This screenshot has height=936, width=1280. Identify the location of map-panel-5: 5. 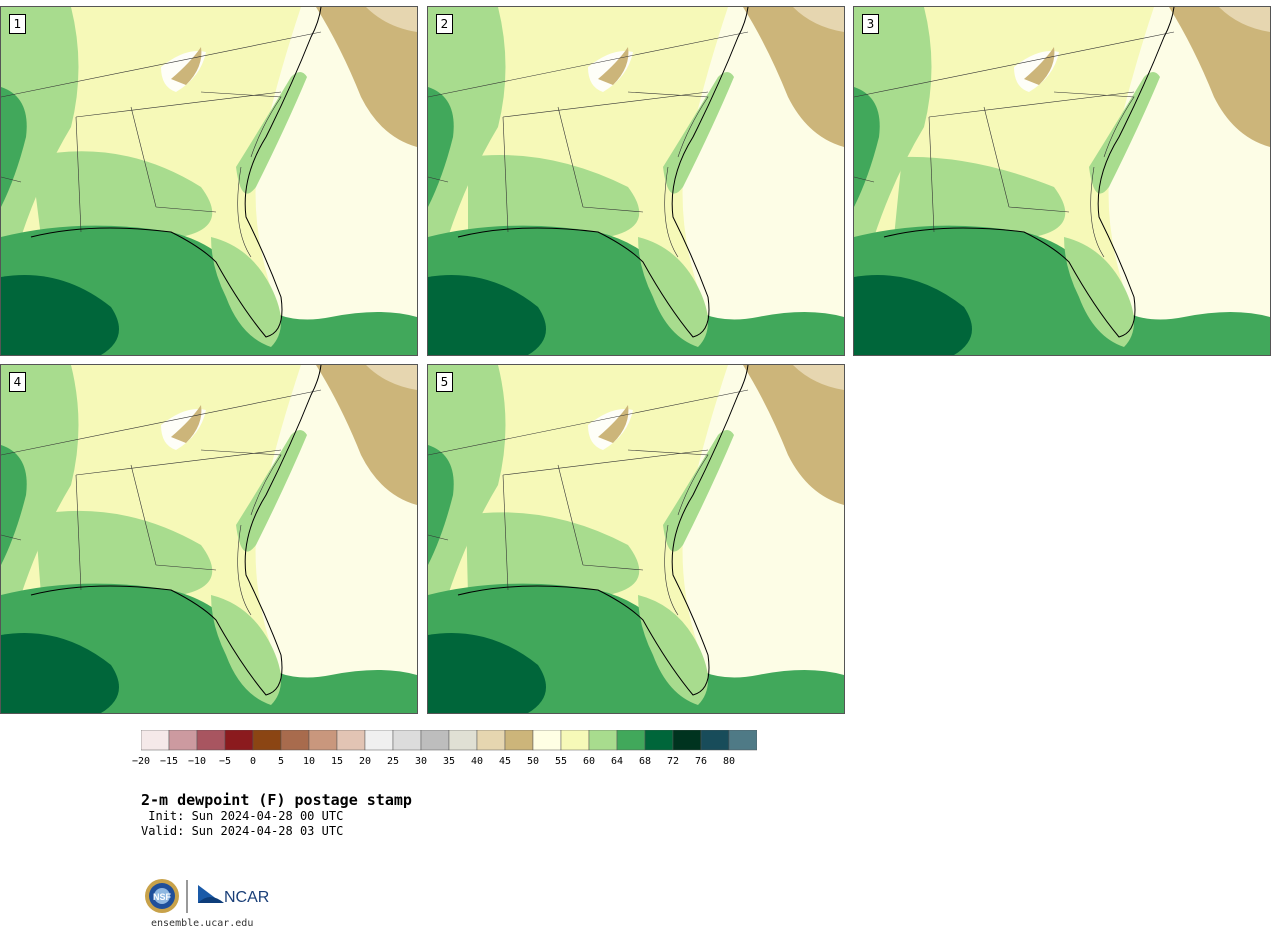
(636, 539).